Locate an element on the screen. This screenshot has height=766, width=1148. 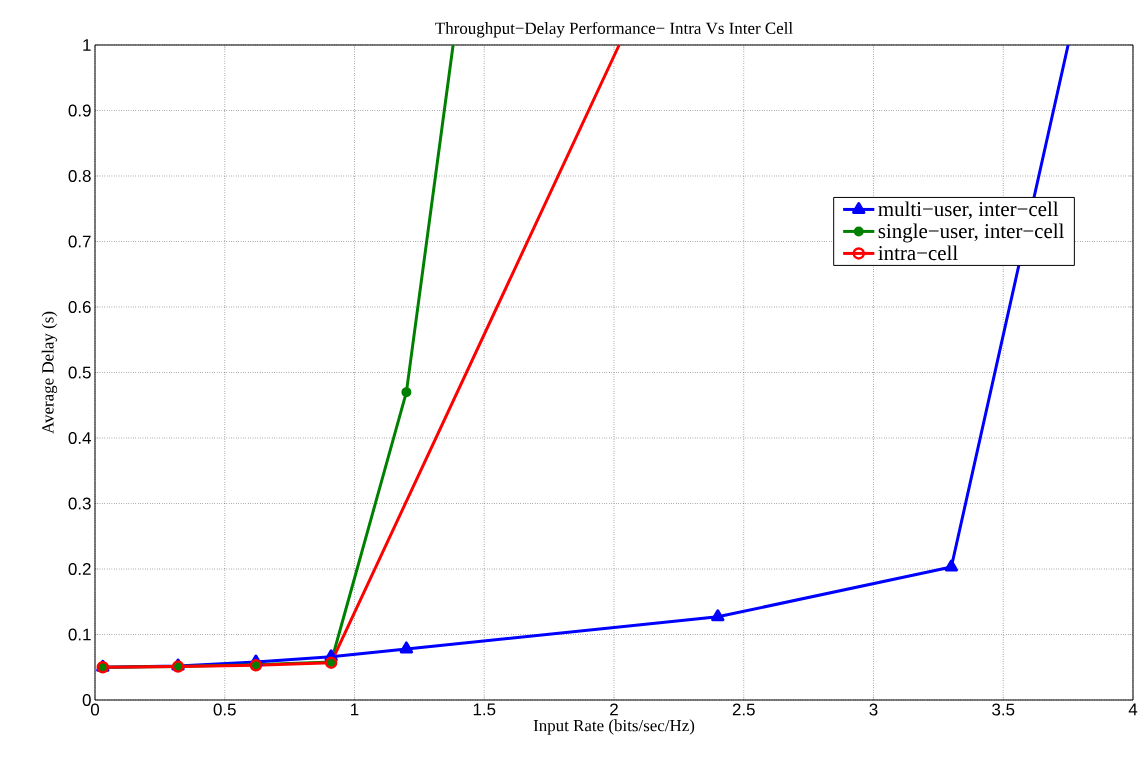
y-tick-label: 0.2 is located at coordinates (79, 569).